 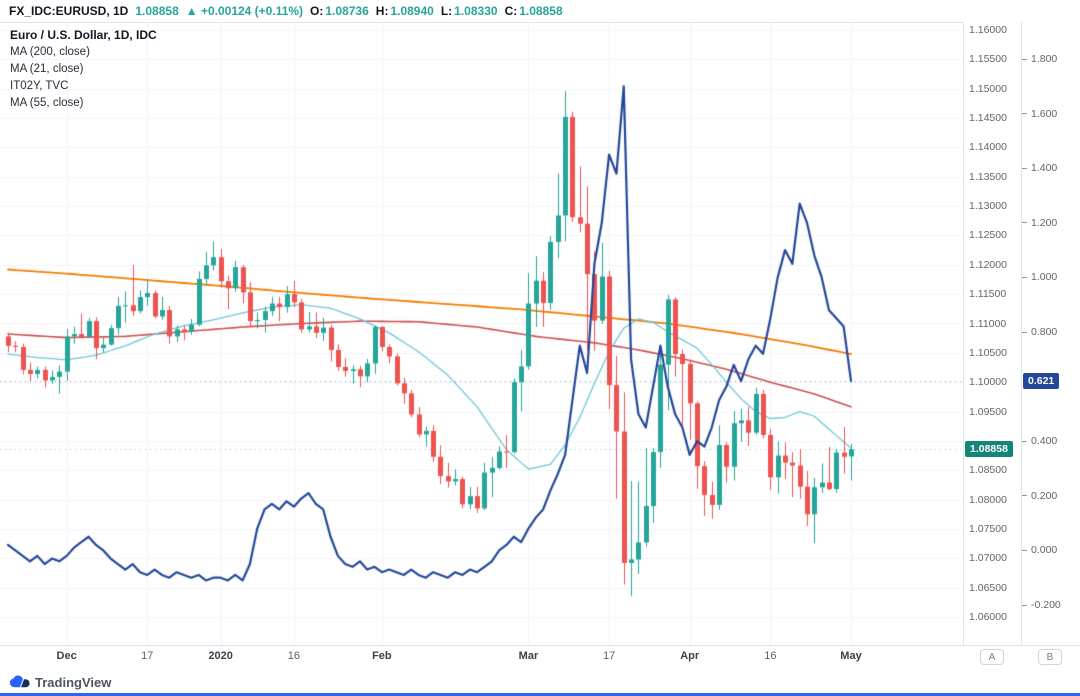 What do you see at coordinates (988, 411) in the screenshot?
I see `price-axis-label: 1.09500` at bounding box center [988, 411].